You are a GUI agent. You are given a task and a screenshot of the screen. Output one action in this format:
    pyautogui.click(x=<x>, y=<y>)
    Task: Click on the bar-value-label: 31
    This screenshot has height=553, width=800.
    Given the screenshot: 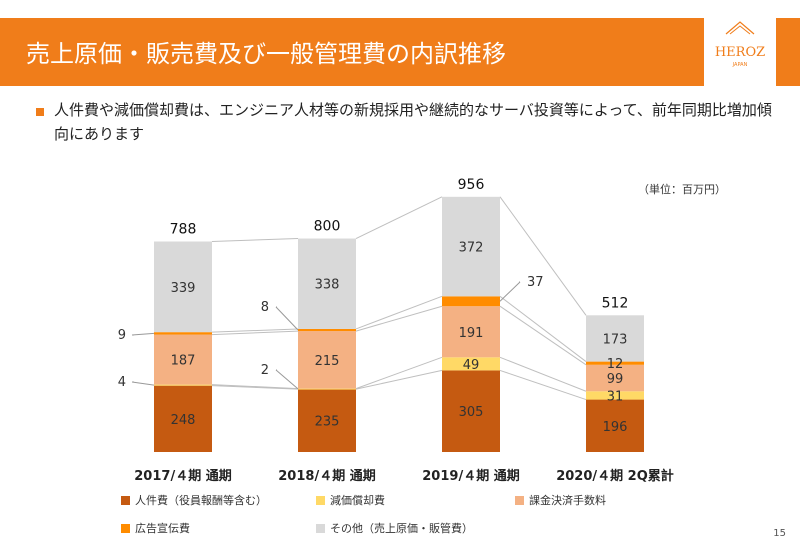 What is the action you would take?
    pyautogui.click(x=615, y=396)
    